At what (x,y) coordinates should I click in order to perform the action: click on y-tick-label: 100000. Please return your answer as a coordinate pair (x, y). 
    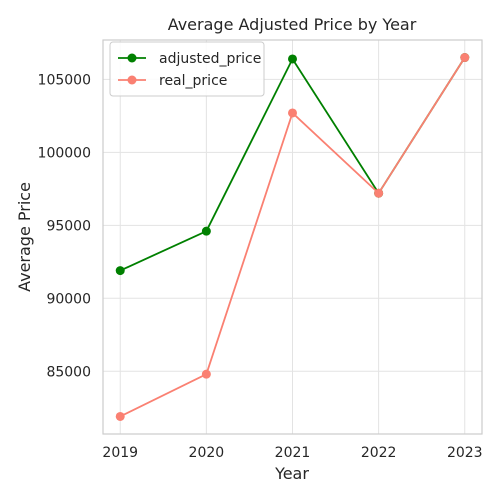
    Looking at the image, I should click on (64, 153).